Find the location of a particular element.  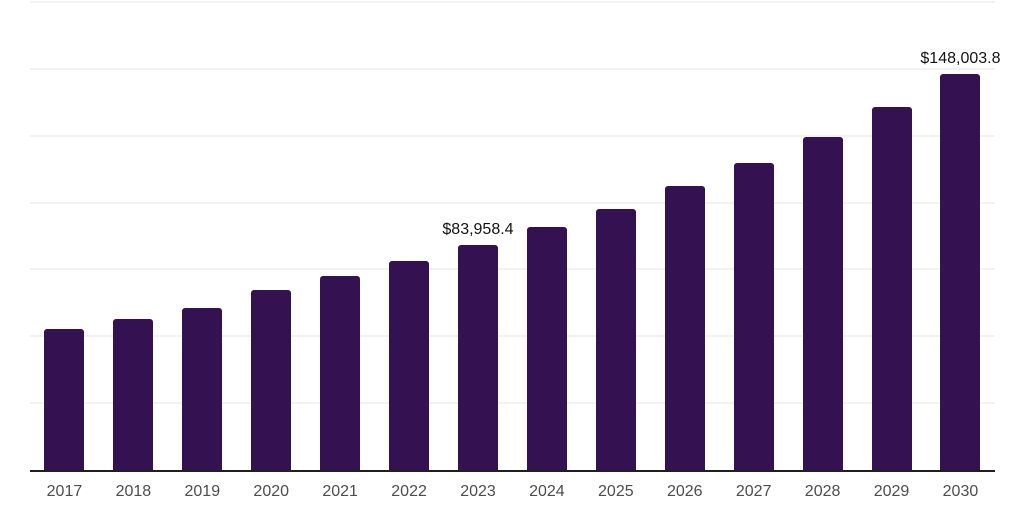

x-tick-label-2021: 2021 is located at coordinates (340, 491).